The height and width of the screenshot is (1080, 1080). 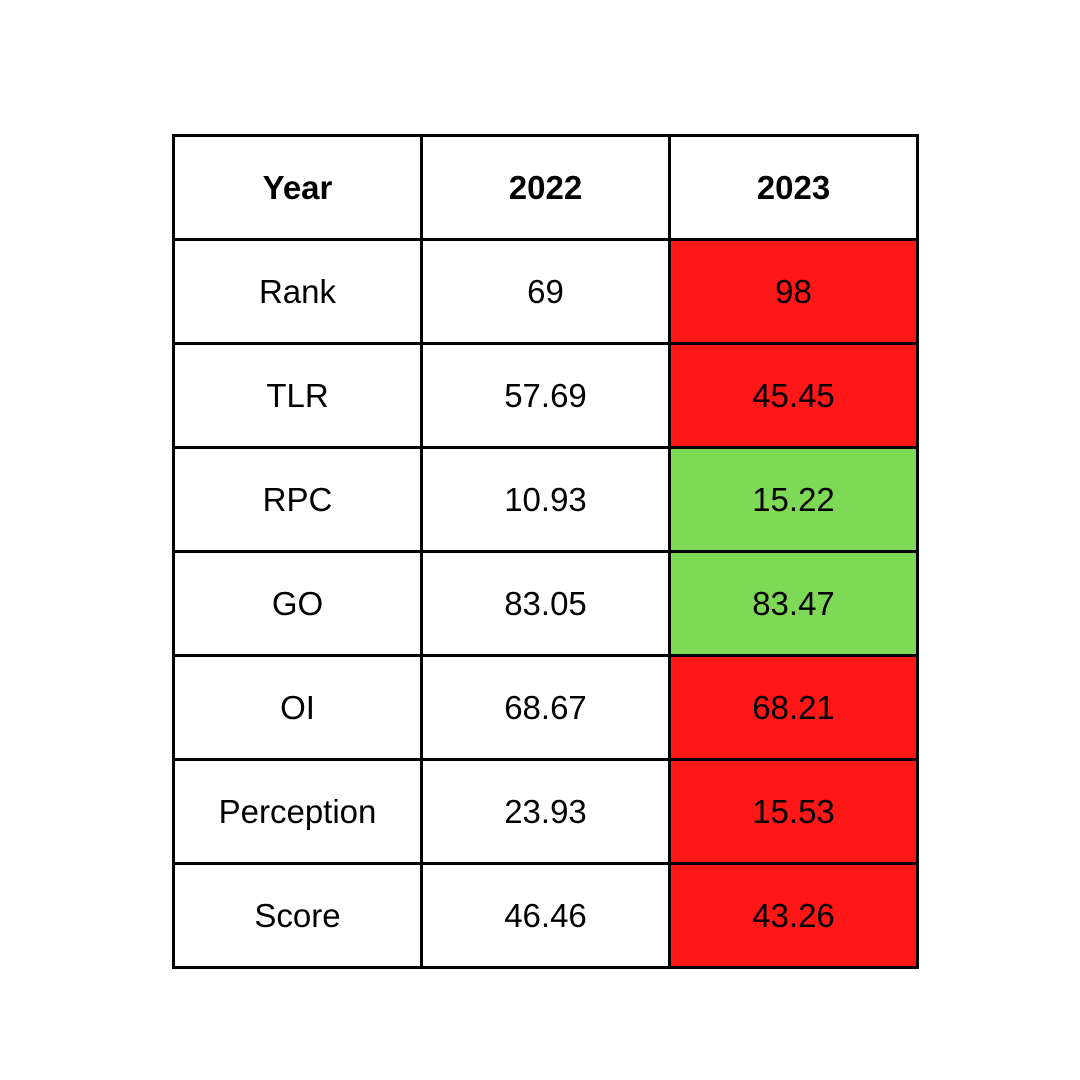 I want to click on value-2023: 83.47, so click(x=793, y=603).